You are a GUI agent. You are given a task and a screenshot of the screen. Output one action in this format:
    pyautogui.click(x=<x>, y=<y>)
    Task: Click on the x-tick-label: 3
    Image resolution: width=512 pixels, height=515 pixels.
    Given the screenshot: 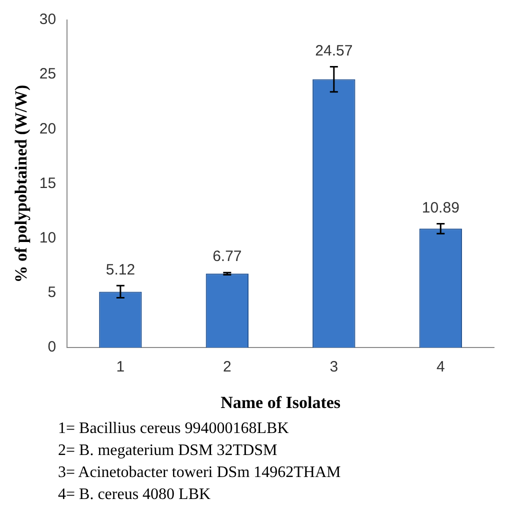 What is the action you would take?
    pyautogui.click(x=334, y=367)
    